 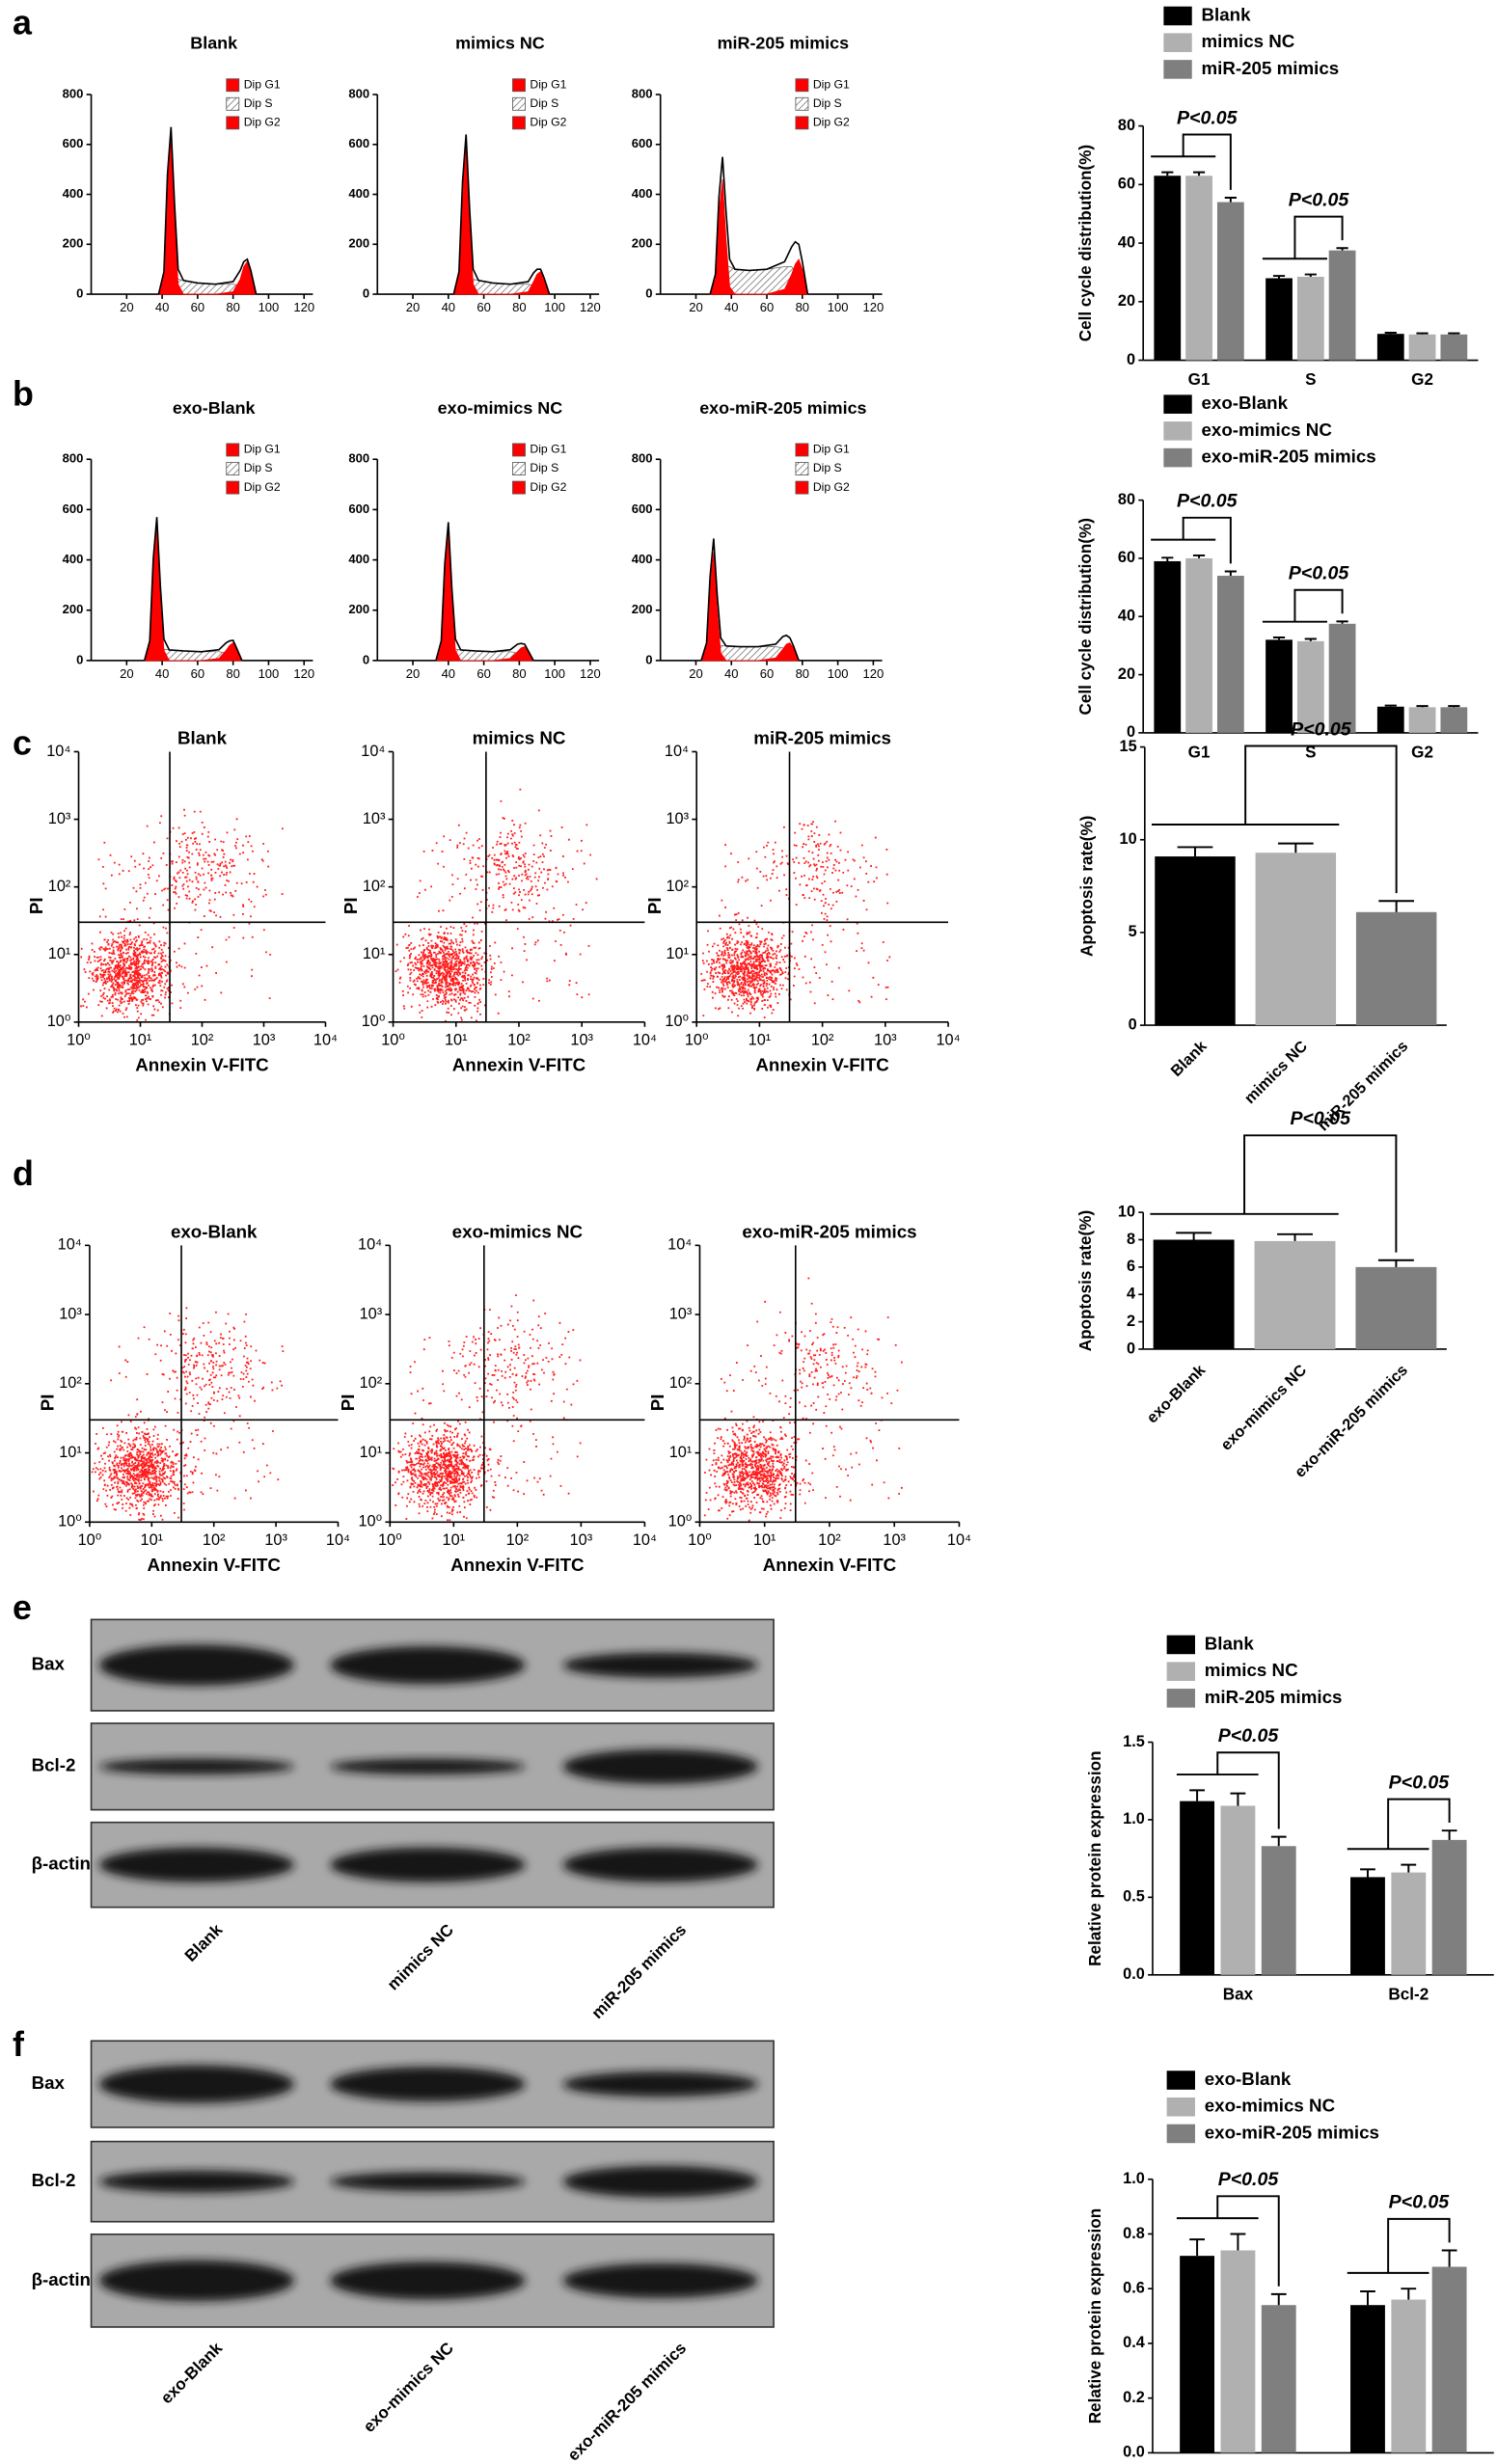 I want to click on legend-label: miR-205 mimics, so click(x=1274, y=1697).